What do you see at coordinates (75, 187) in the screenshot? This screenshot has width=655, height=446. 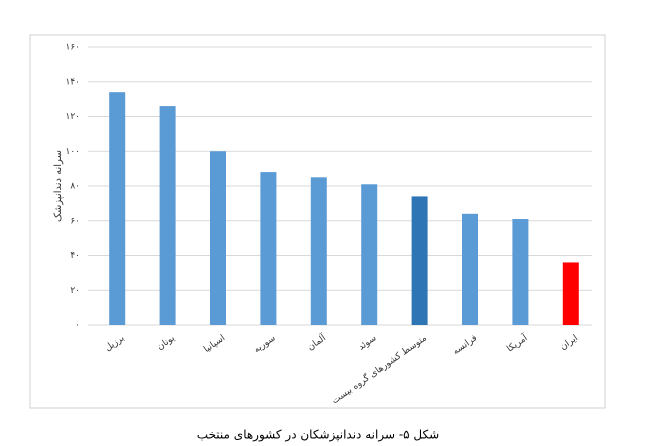 I see `y-tick-label: ۸۰` at bounding box center [75, 187].